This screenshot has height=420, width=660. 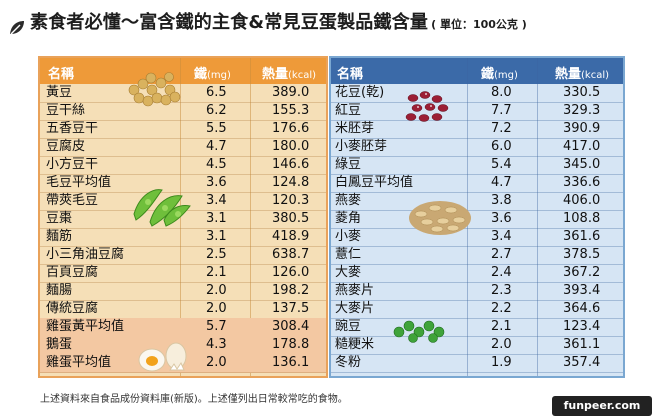 What do you see at coordinates (275, 74) in the screenshot?
I see `left-header-kcal-label: 熱量` at bounding box center [275, 74].